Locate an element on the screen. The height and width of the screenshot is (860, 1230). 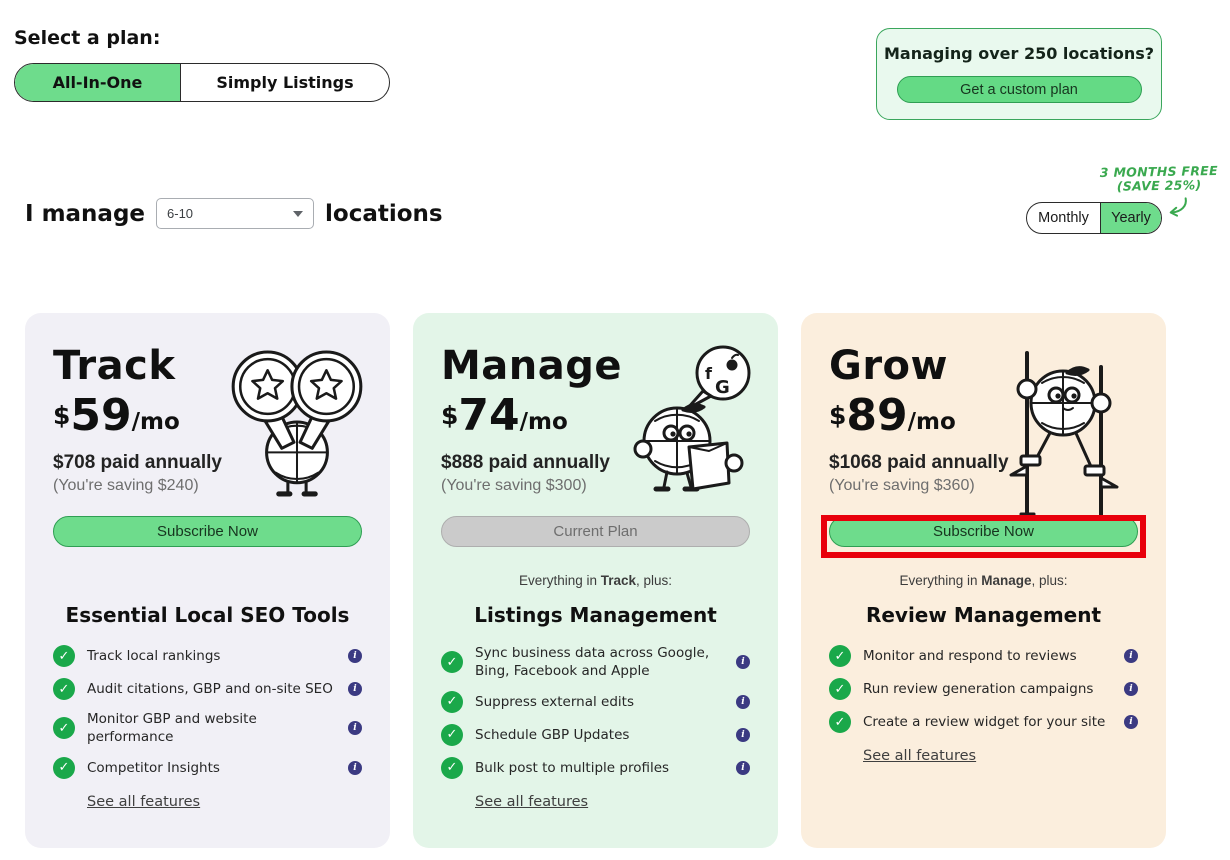
feature-row: ✓ Track local rankings i is located at coordinates (207, 656).